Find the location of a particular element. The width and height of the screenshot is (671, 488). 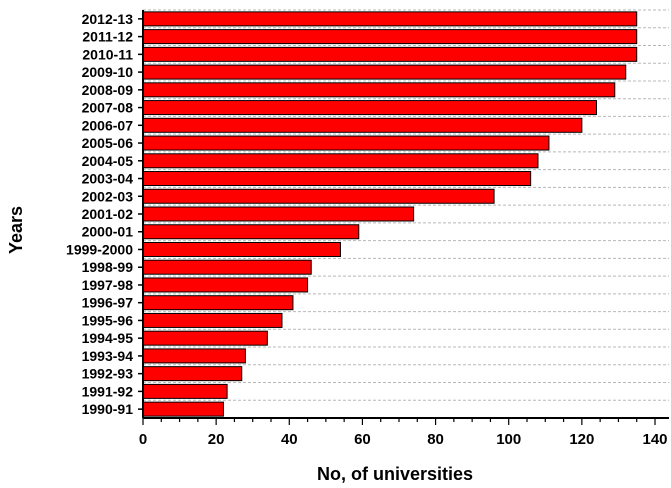

y-tick-label: 1996-97 is located at coordinates (108, 303).